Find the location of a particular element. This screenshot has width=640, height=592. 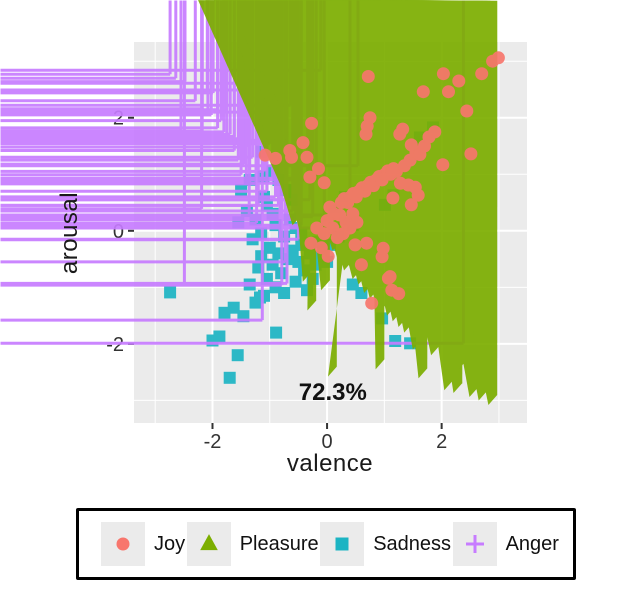

y-tick-label: -2 is located at coordinates (115, 345).